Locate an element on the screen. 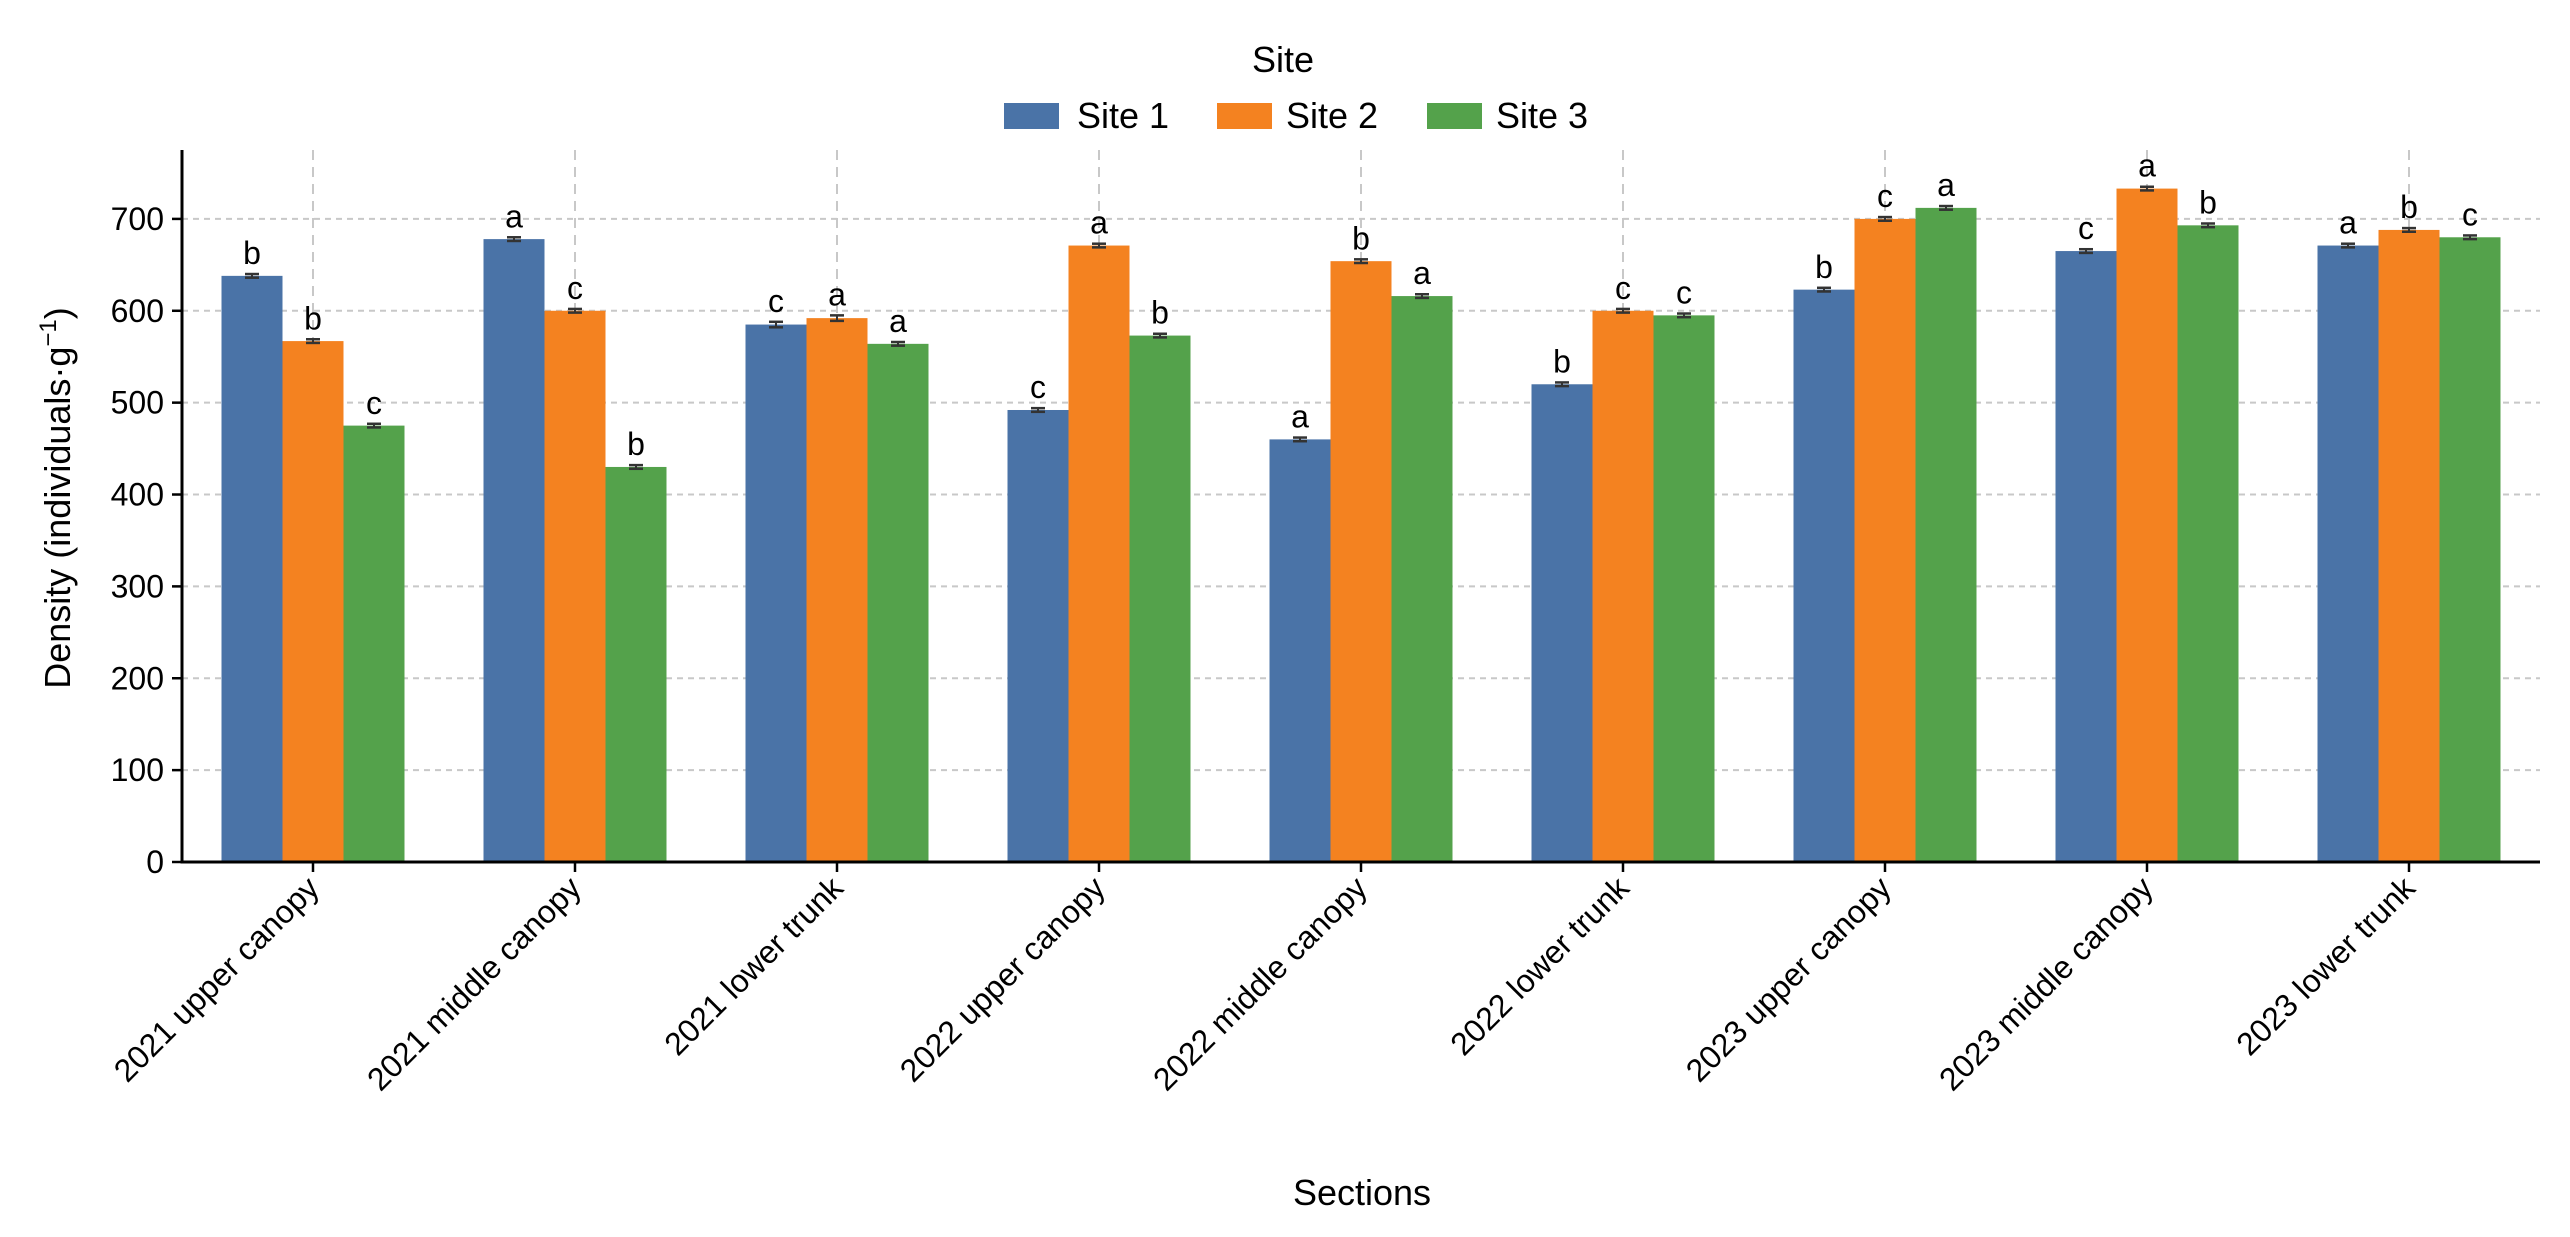 This screenshot has height=1237, width=2570. error-bar-site-1-2021-upper-canopy is located at coordinates (252, 275).